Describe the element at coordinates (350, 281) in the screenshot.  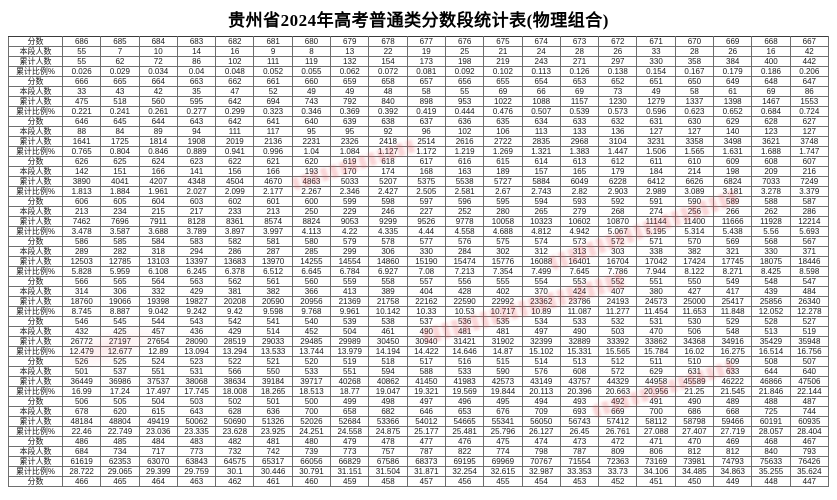
I see `cell: 559` at that location.